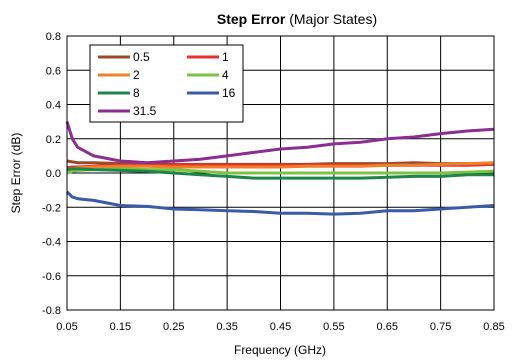 This screenshot has width=514, height=361. Describe the element at coordinates (141, 57) in the screenshot. I see `legend-label-0-5: 0.5` at that location.